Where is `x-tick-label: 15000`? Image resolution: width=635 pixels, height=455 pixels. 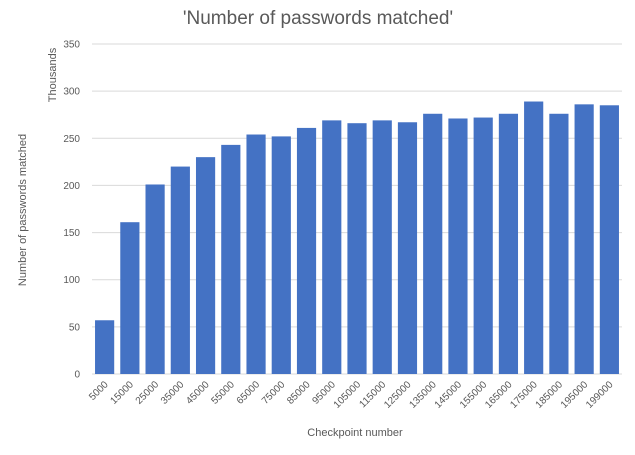 x-tick-label: 15000 is located at coordinates (123, 393).